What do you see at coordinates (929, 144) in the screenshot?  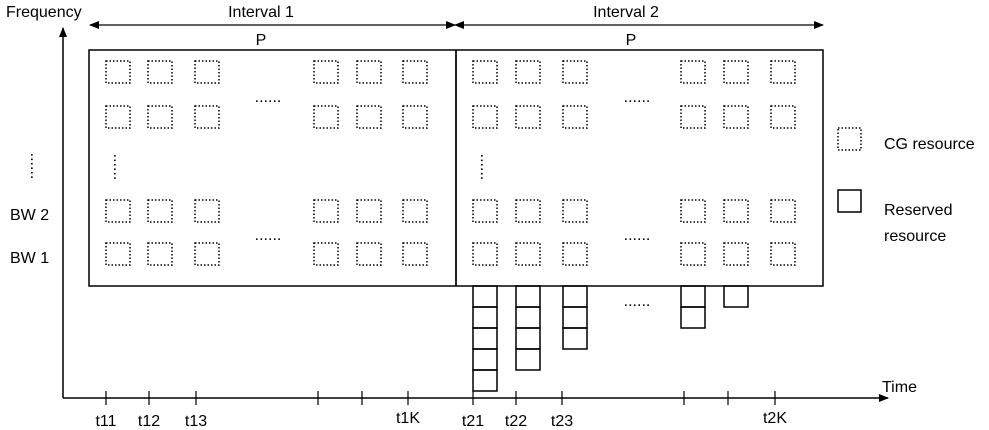 I see `legend-cg-label: CG resource` at bounding box center [929, 144].